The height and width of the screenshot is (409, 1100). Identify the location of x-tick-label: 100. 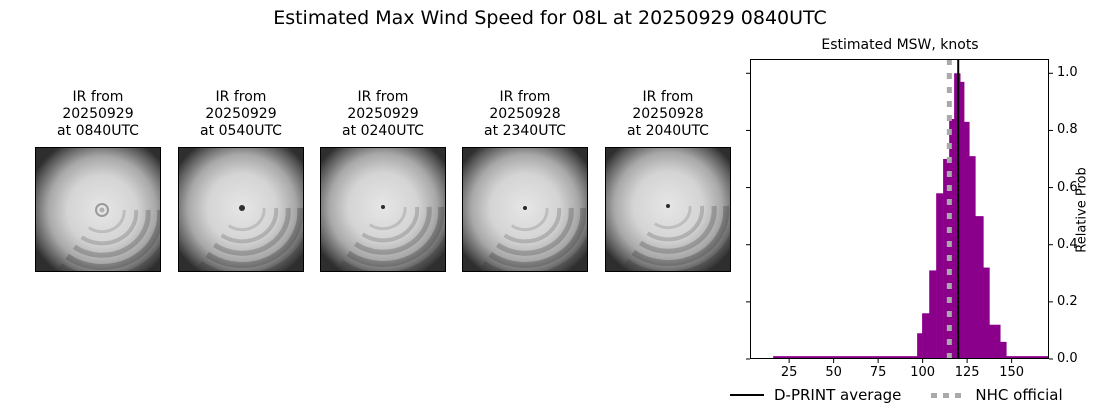
(923, 372).